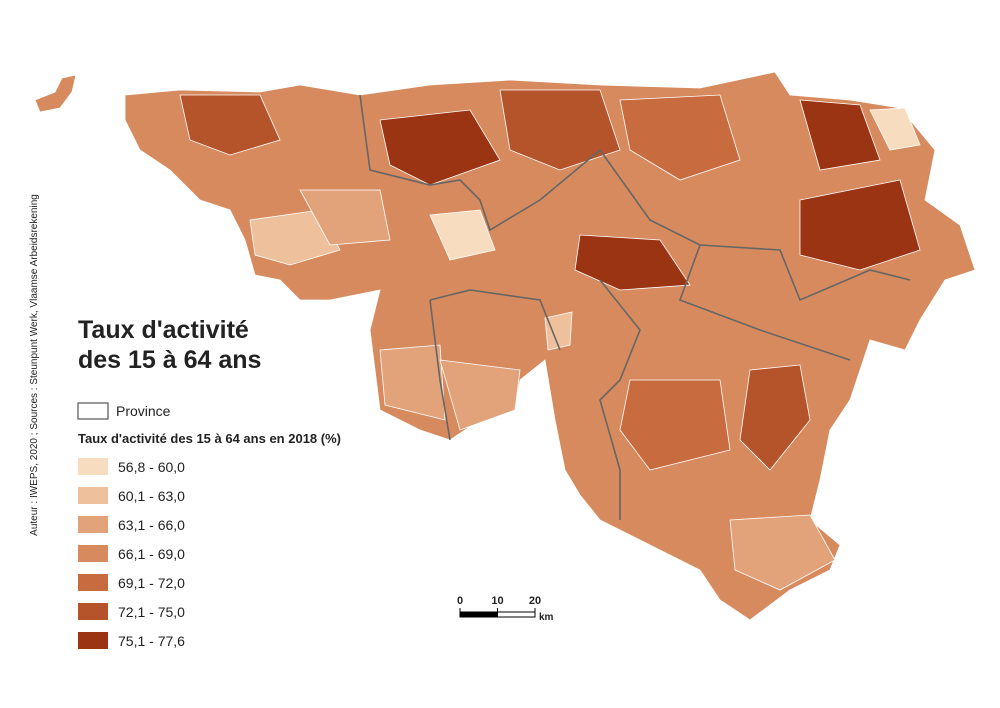 The image size is (1000, 708). What do you see at coordinates (163, 330) in the screenshot?
I see `title: Taux d'activité` at bounding box center [163, 330].